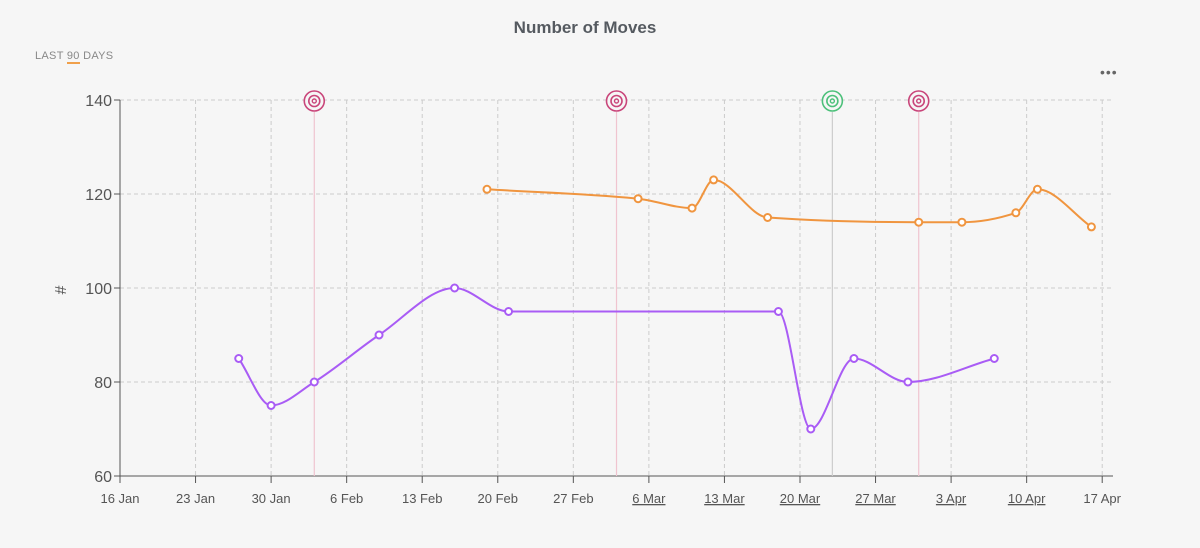  I want to click on x-tick-label: 10 Apr, so click(1027, 498).